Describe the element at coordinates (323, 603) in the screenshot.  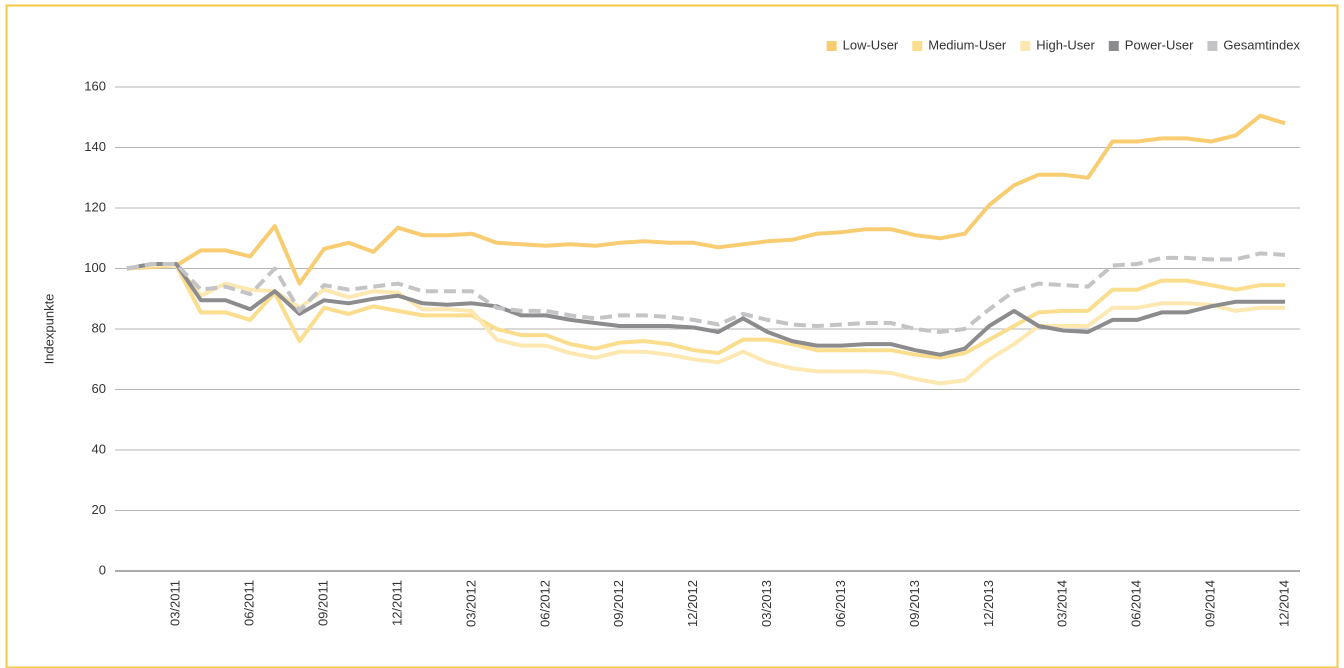
I see `x-tick-label: 09/2011` at that location.